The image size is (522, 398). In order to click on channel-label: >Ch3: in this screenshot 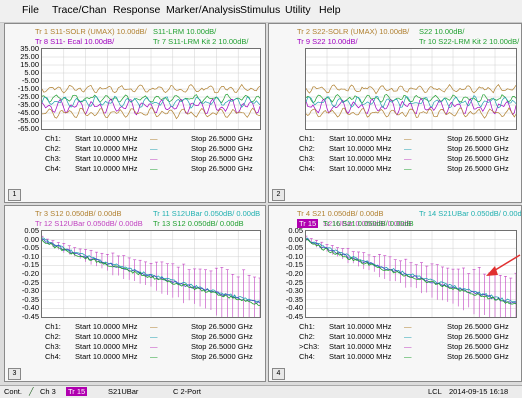, I will do `click(309, 346)`.